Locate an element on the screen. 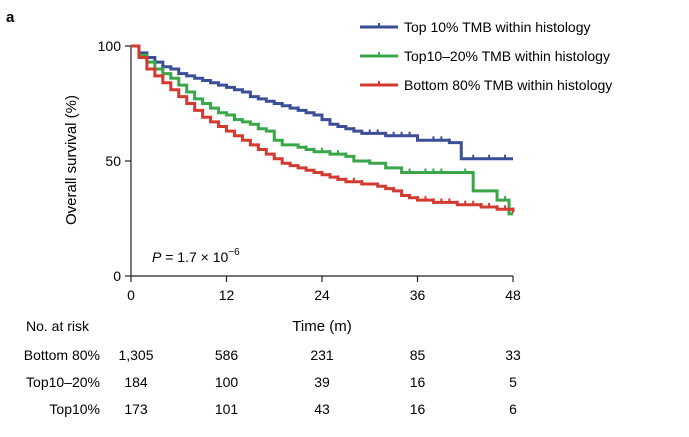 The image size is (689, 437). risk-count-1-3: 16 is located at coordinates (418, 382).